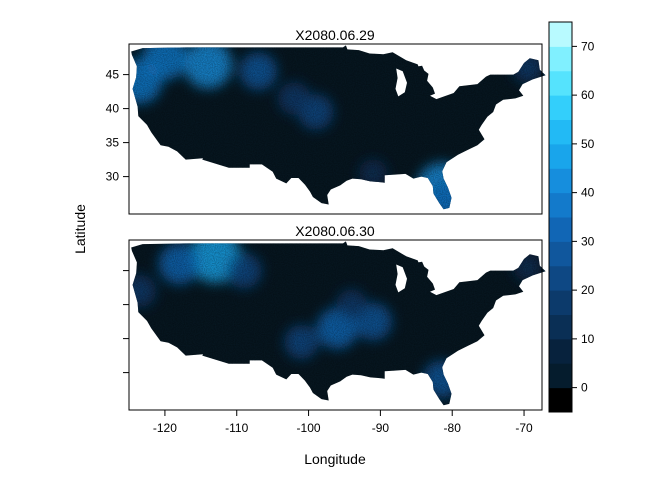  I want to click on colorbar-tick-label: 10, so click(588, 339).